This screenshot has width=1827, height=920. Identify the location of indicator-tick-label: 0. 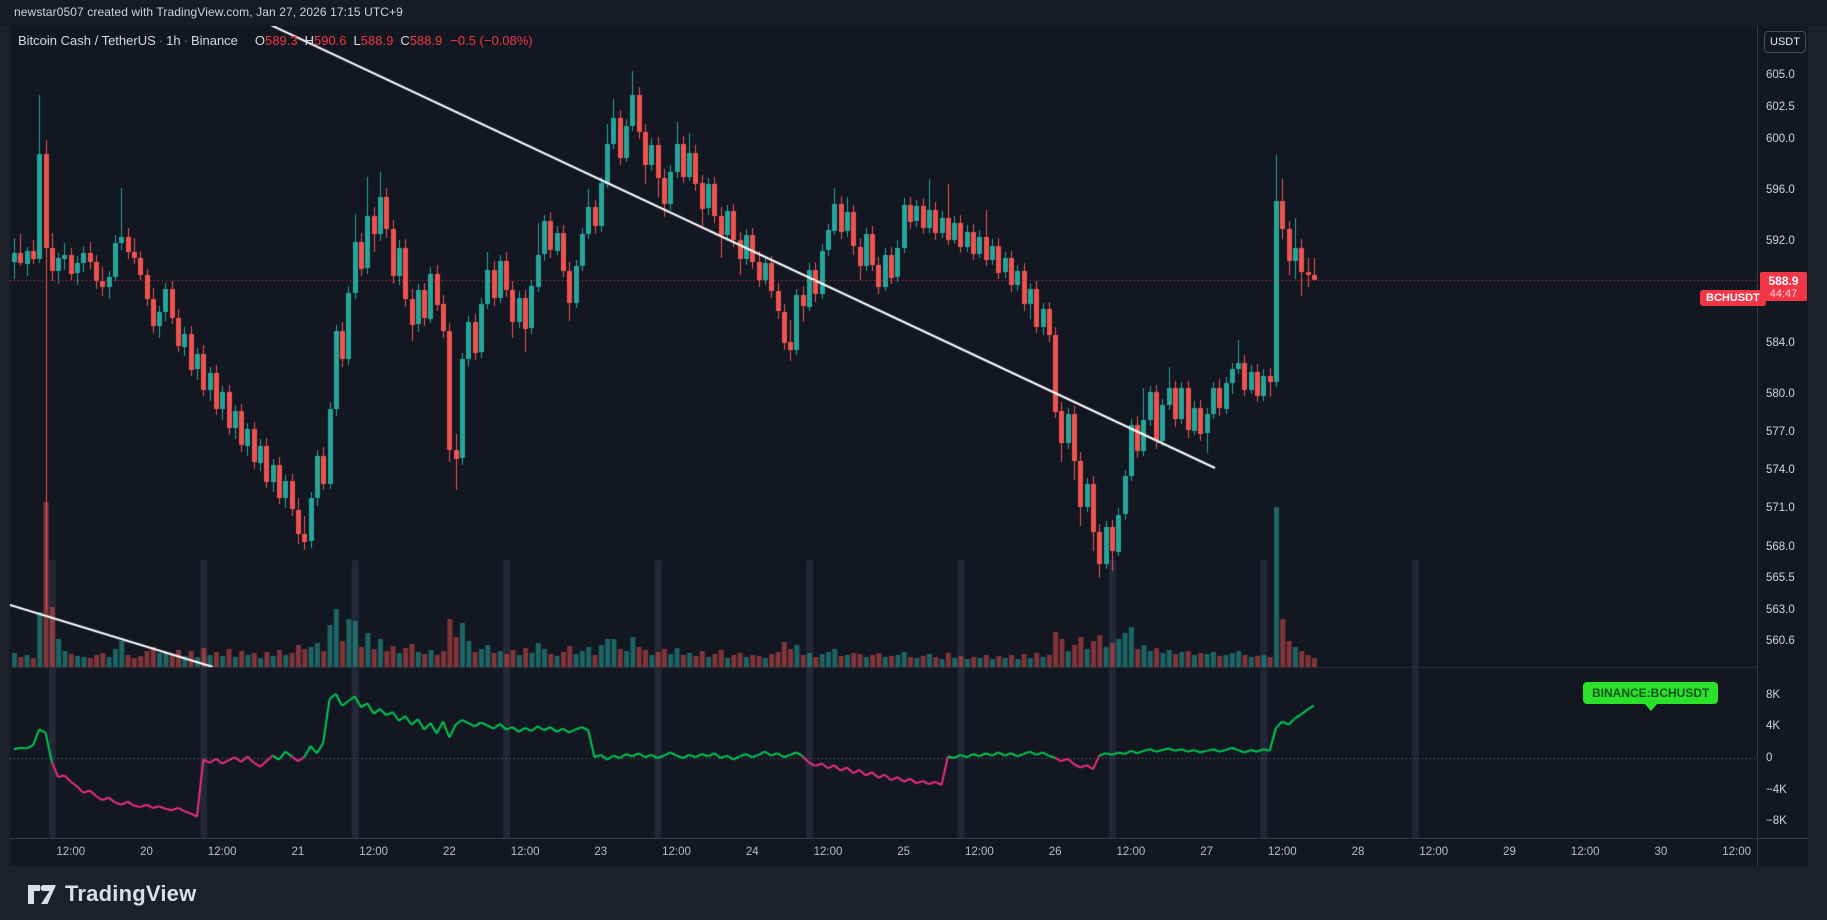
(1769, 758).